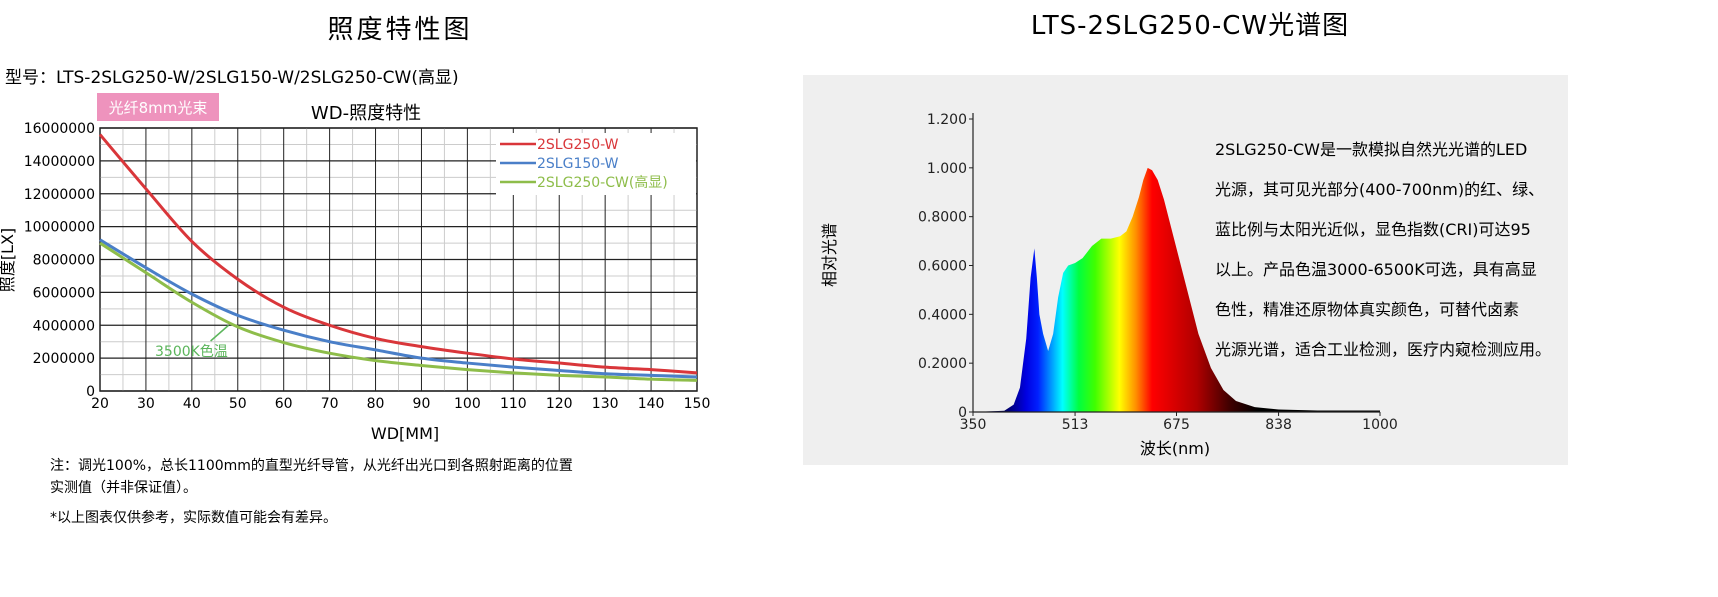 This screenshot has height=597, width=1718. I want to click on x-tick-label: 40, so click(192, 404).